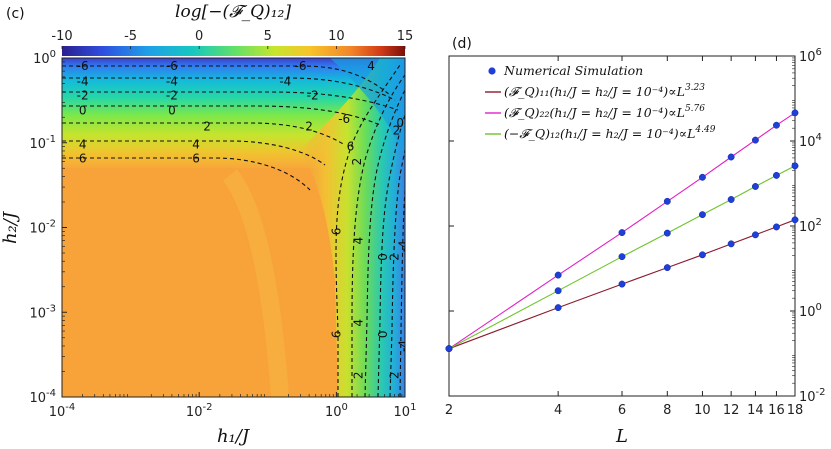  What do you see at coordinates (268, 36) in the screenshot?
I see `colorbar-tick-label: 5` at bounding box center [268, 36].